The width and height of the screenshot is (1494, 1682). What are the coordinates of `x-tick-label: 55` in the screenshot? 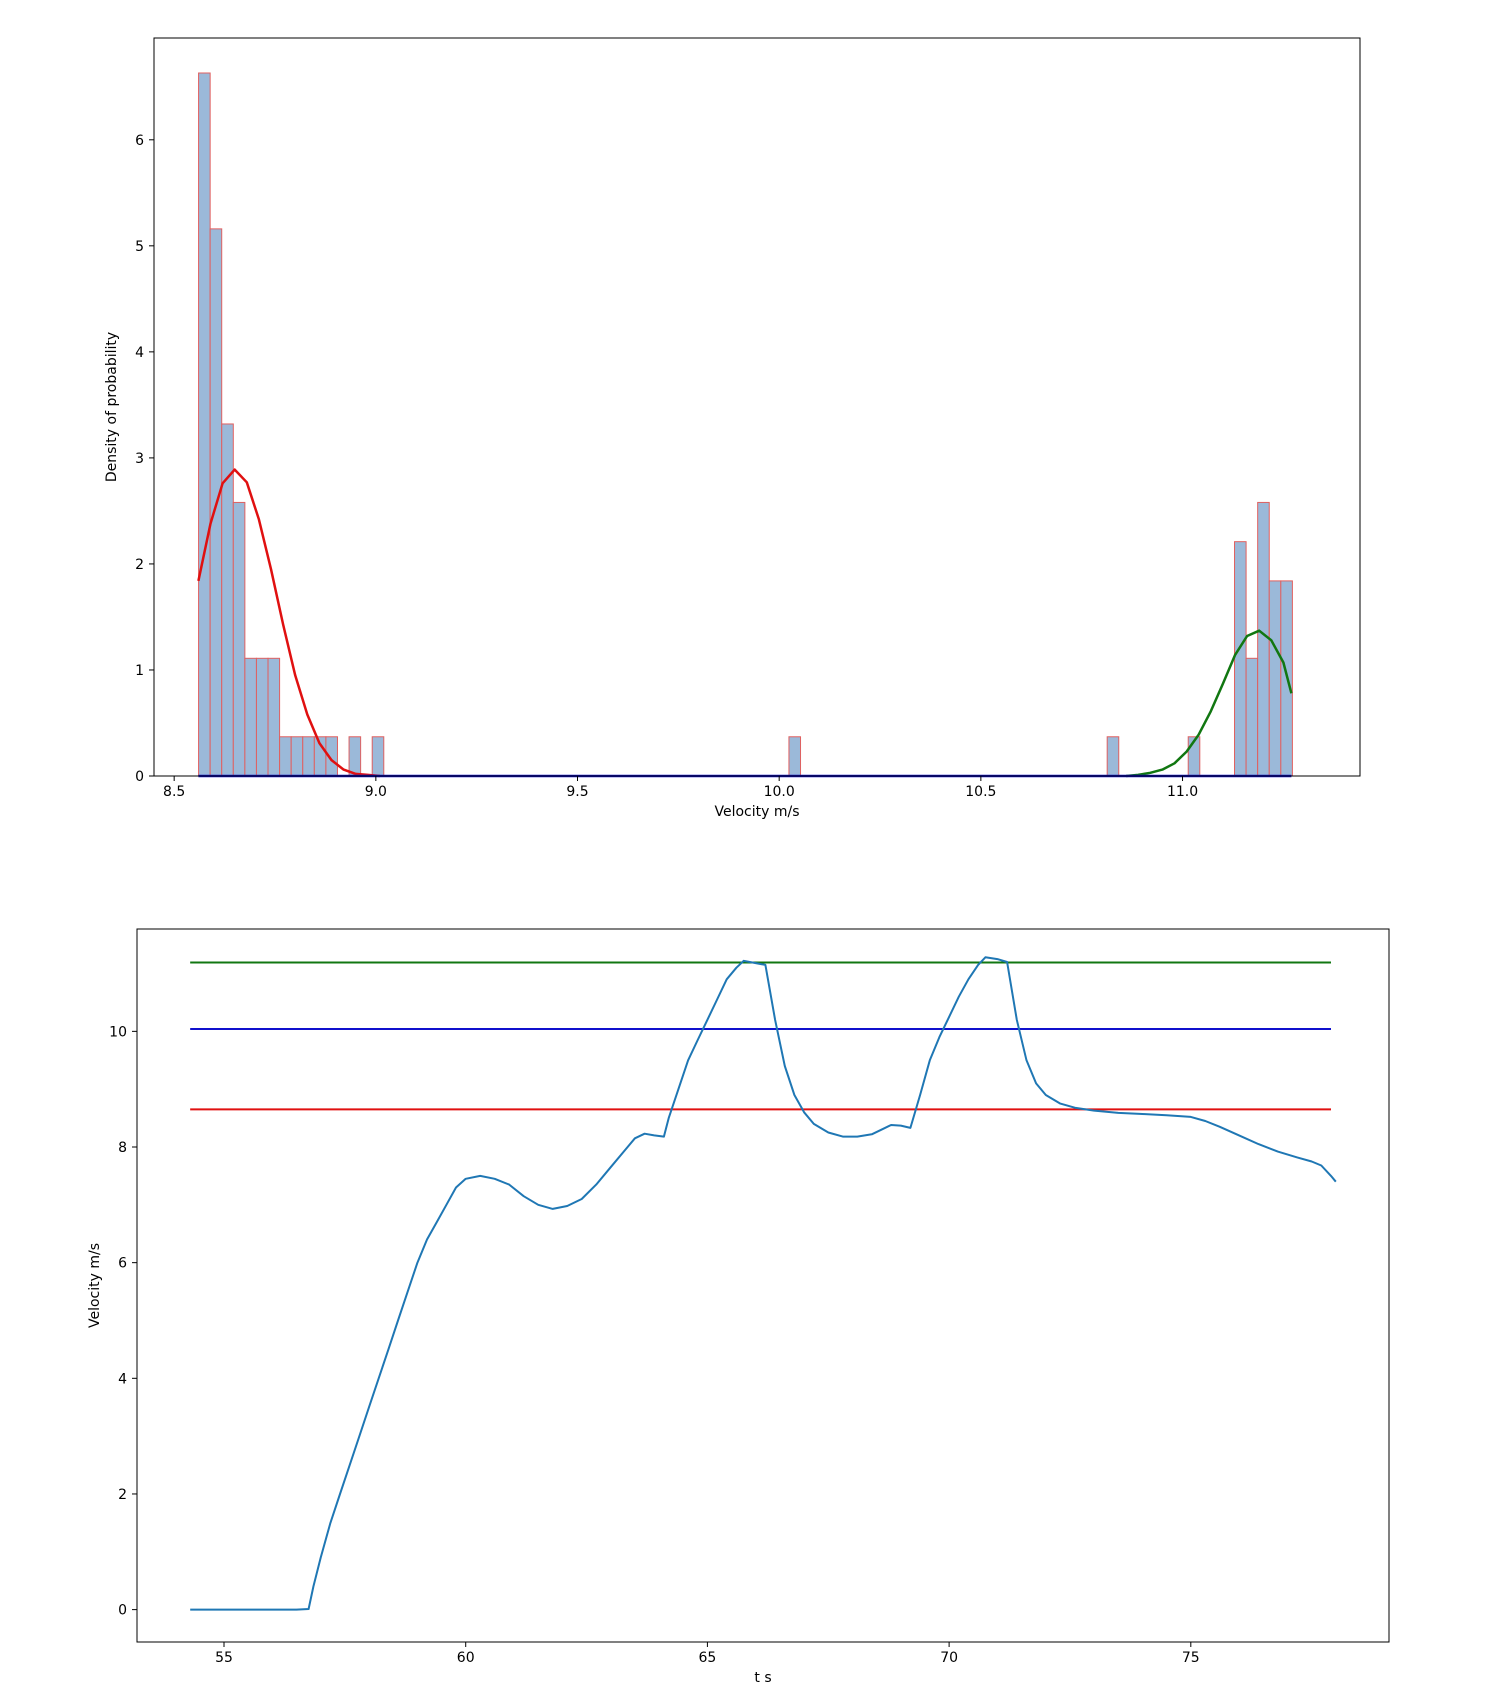 It's located at (224, 1658).